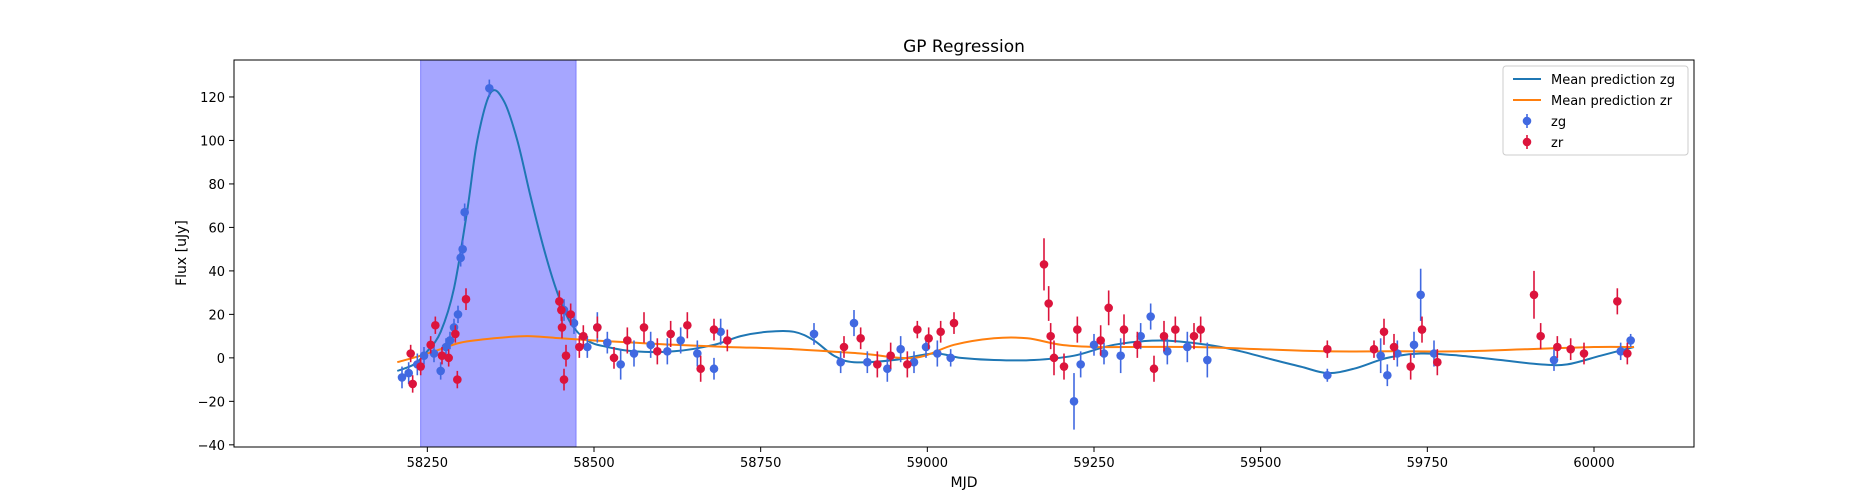 This screenshot has height=504, width=1875. Describe the element at coordinates (182, 253) in the screenshot. I see `y-axis-label: Flux [uJy]` at that location.